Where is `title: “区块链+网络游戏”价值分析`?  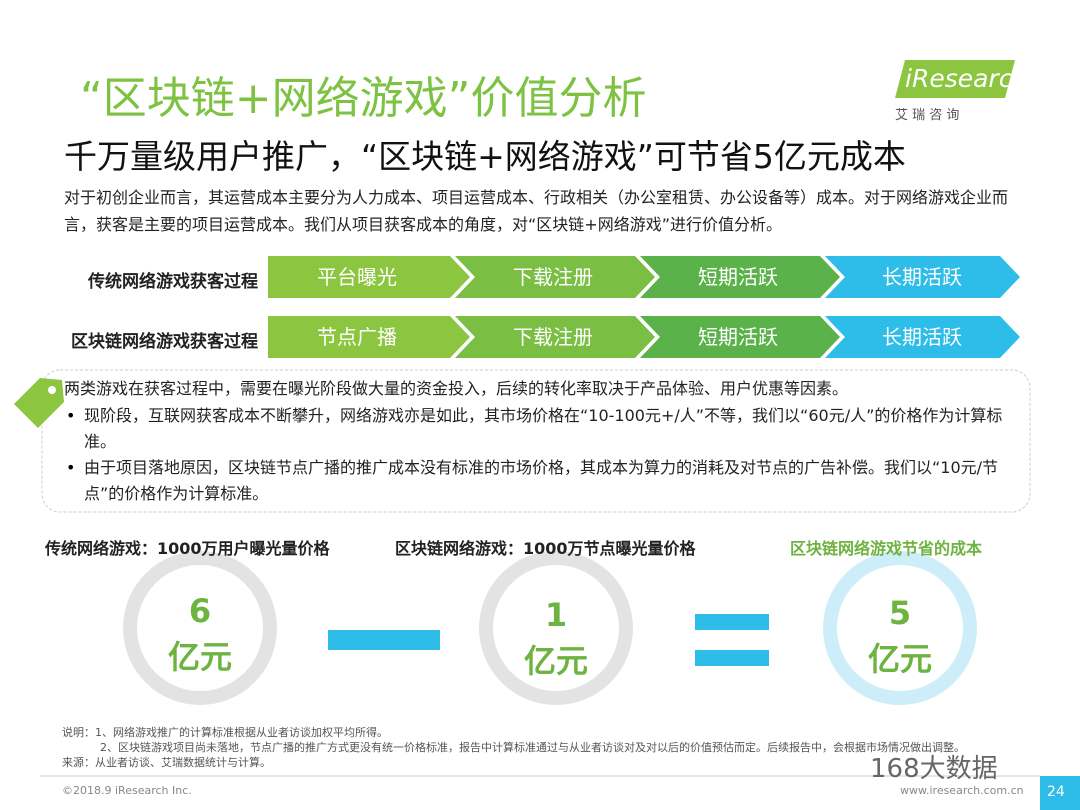 title: “区块链+网络游戏”价值分析 is located at coordinates (363, 98).